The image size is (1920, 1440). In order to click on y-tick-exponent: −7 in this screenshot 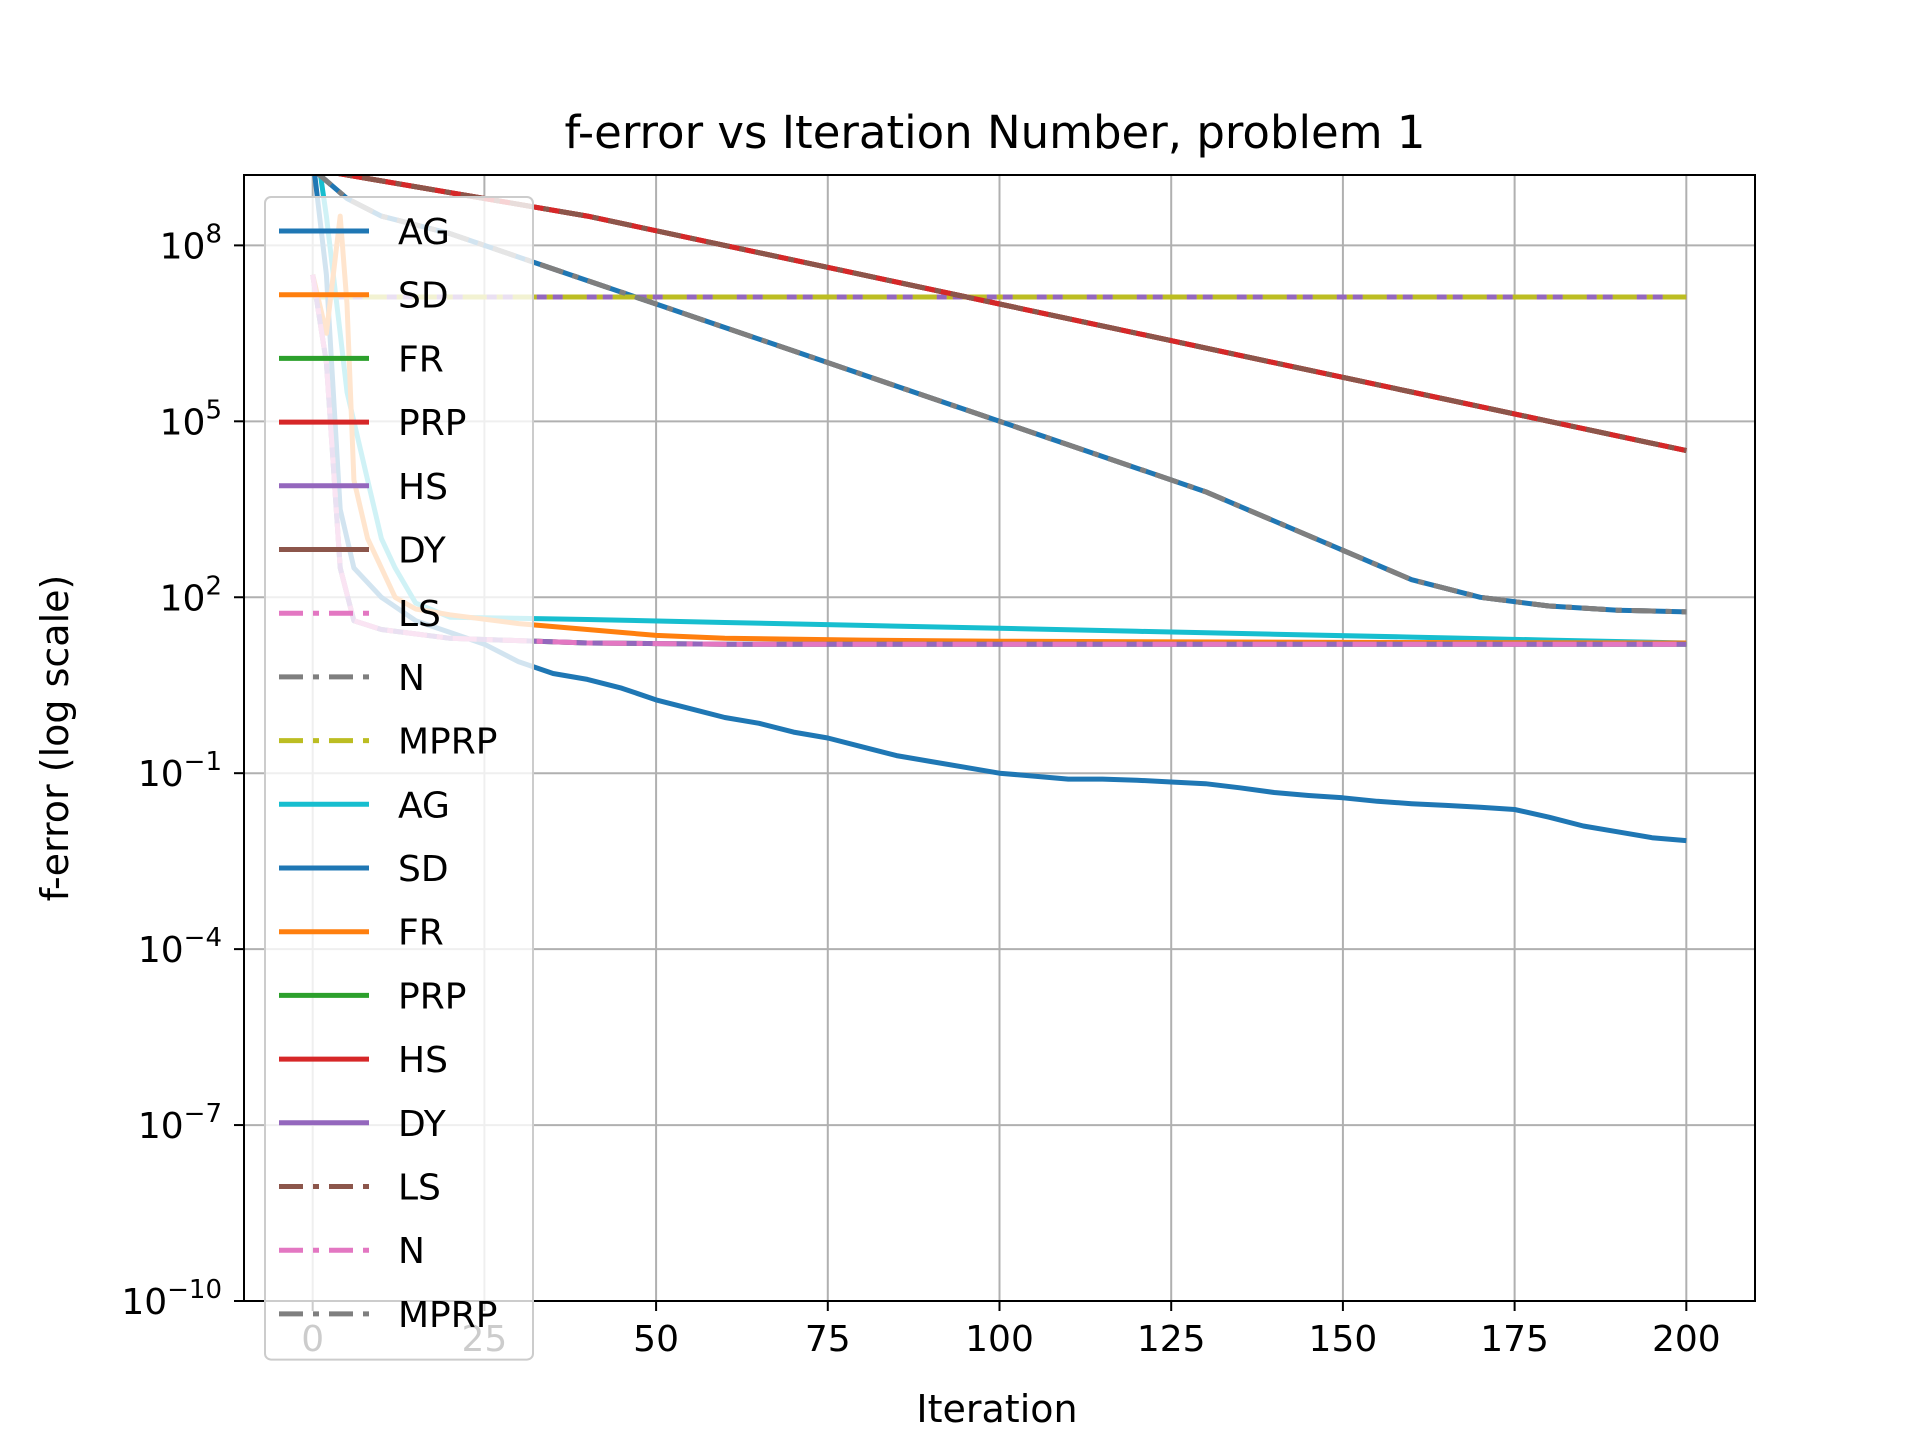, I will do `click(203, 1114)`.